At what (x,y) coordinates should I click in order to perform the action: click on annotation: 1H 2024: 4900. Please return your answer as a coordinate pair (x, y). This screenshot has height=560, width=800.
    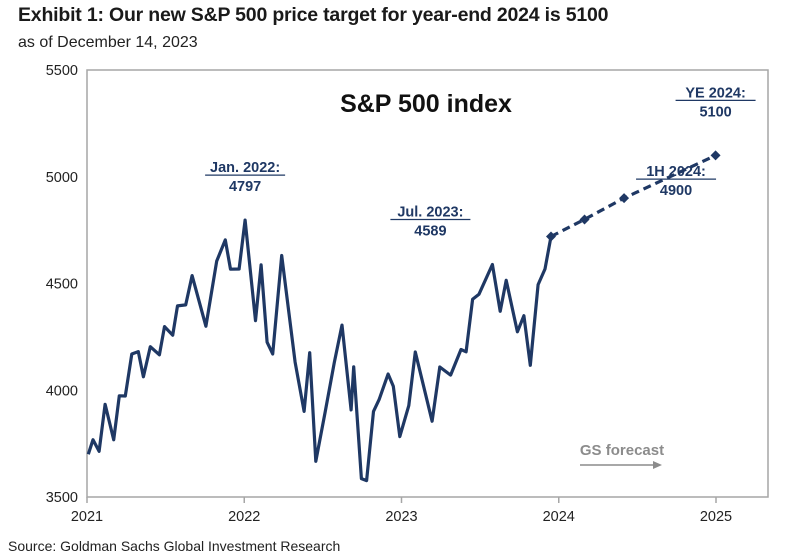
    Looking at the image, I should click on (676, 181).